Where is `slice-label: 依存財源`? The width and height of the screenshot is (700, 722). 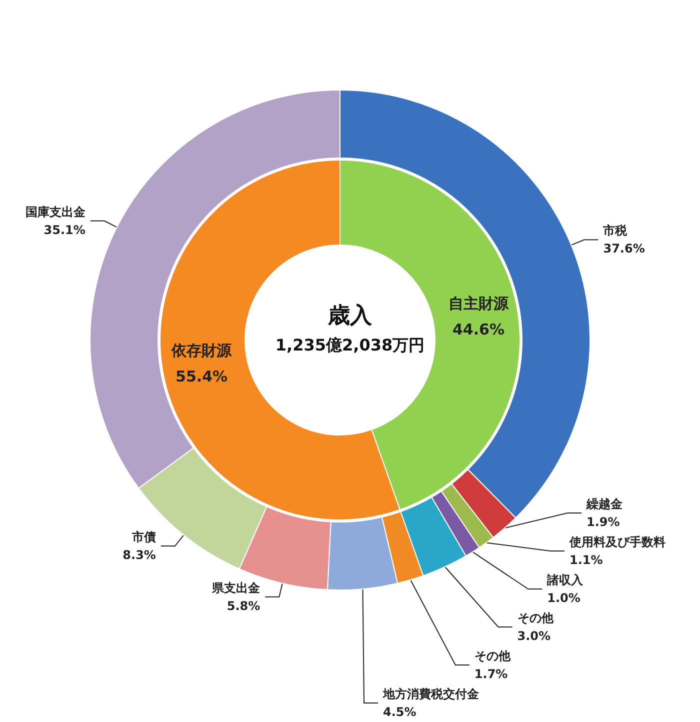 slice-label: 依存財源 is located at coordinates (201, 351).